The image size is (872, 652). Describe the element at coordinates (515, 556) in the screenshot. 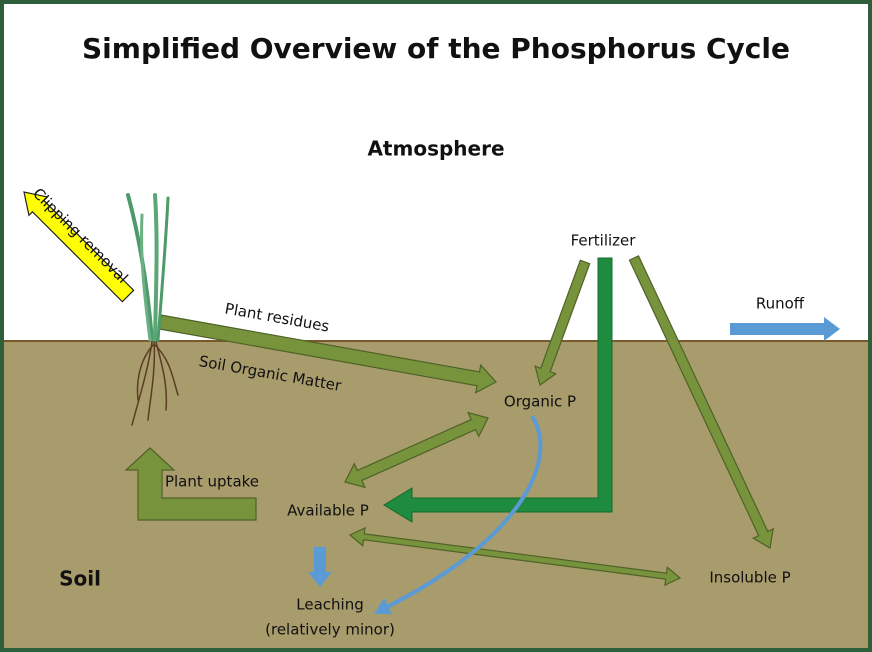

I see `available-insoluble-arrow` at that location.